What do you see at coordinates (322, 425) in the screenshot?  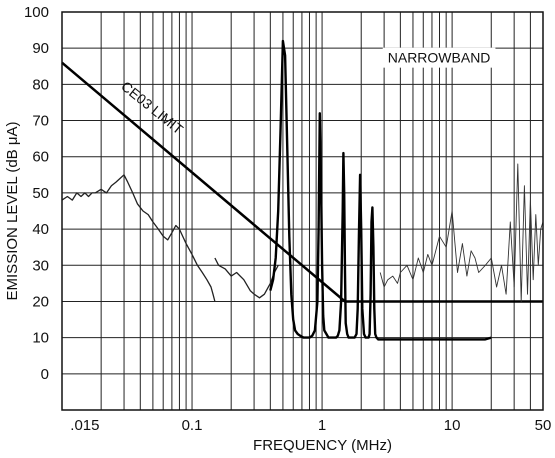 I see `x-tick-label: 1` at bounding box center [322, 425].